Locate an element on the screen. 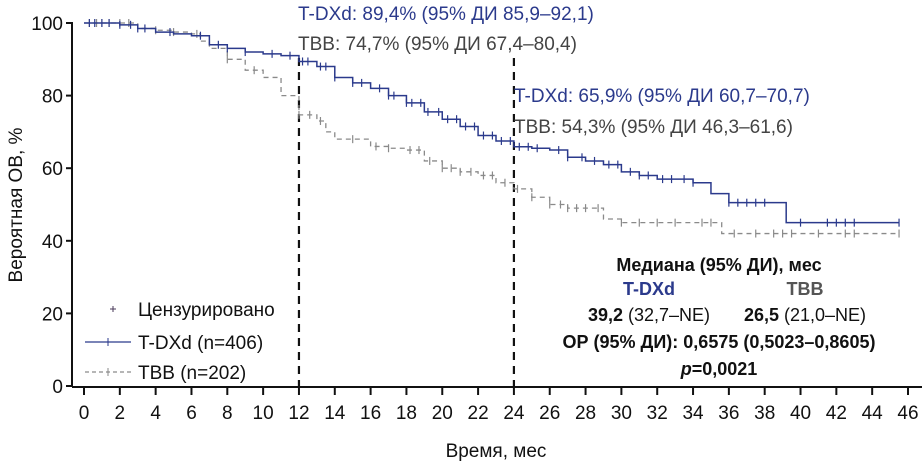 Image resolution: width=922 pixels, height=466 pixels. x-axis-title: Время, мес is located at coordinates (496, 451).